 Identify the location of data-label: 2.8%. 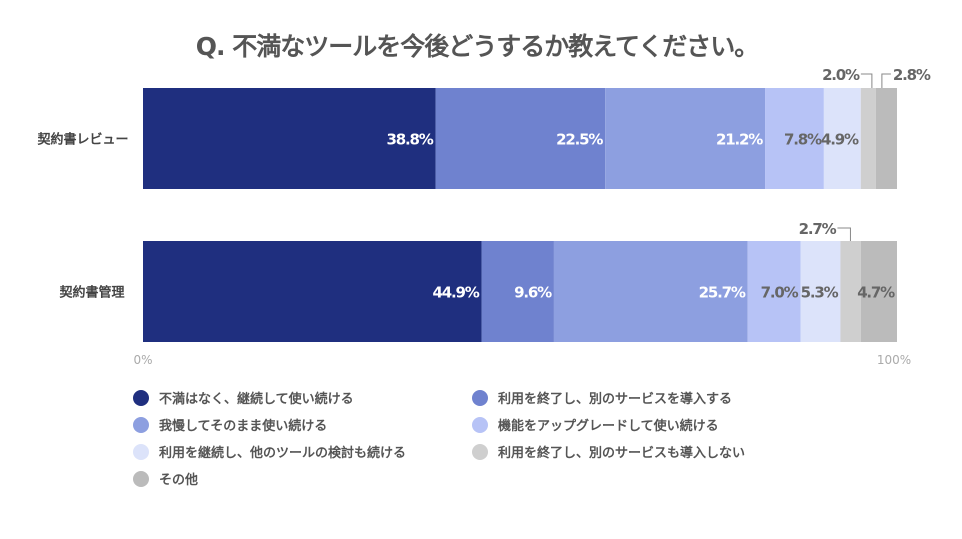
(912, 75).